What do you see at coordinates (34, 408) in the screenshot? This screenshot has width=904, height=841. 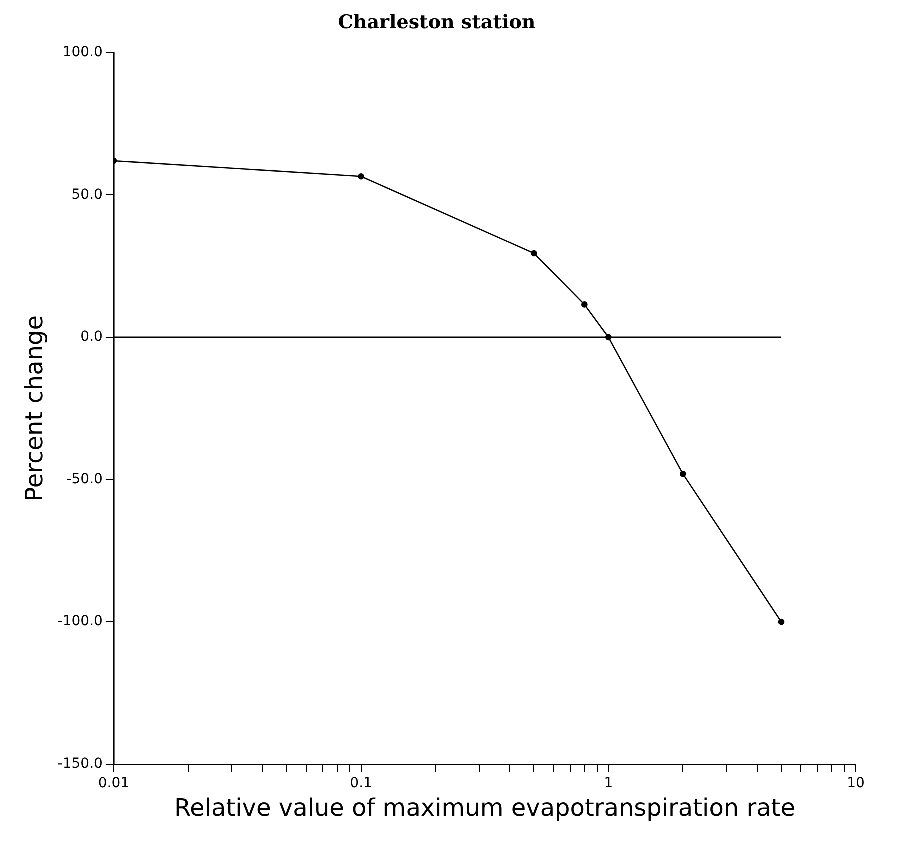 I see `y-axis-title: Percent change` at bounding box center [34, 408].